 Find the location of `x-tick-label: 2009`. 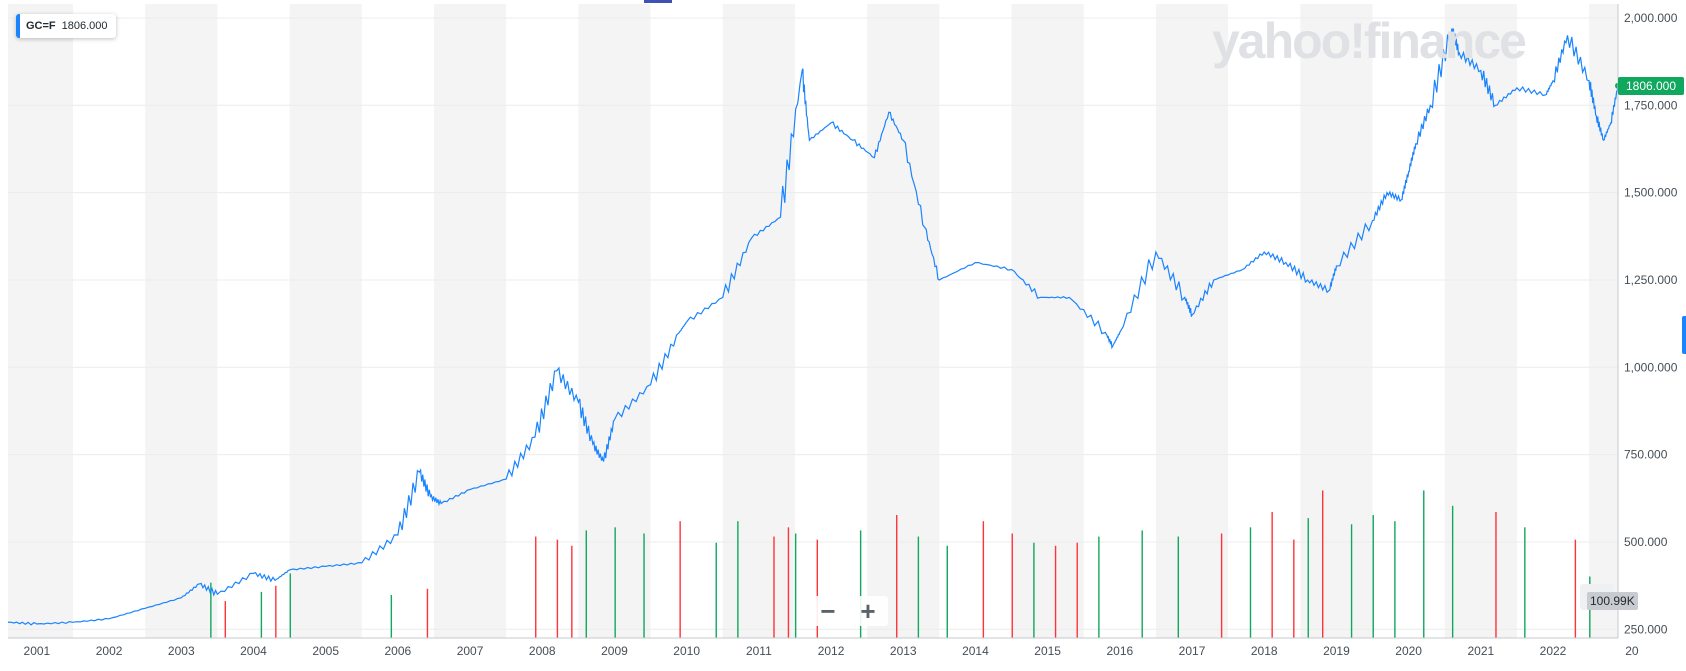

x-tick-label: 2009 is located at coordinates (614, 651).